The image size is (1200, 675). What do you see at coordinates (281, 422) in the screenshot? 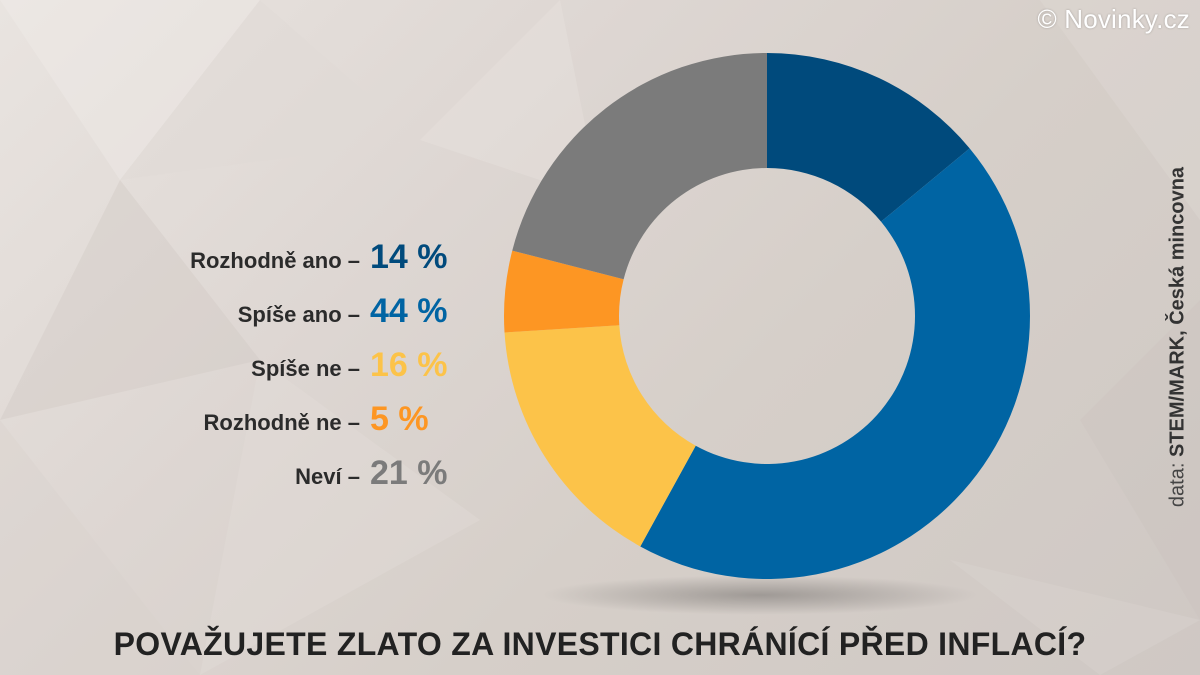
I see `legend-label: Rozhodně ne –` at bounding box center [281, 422].